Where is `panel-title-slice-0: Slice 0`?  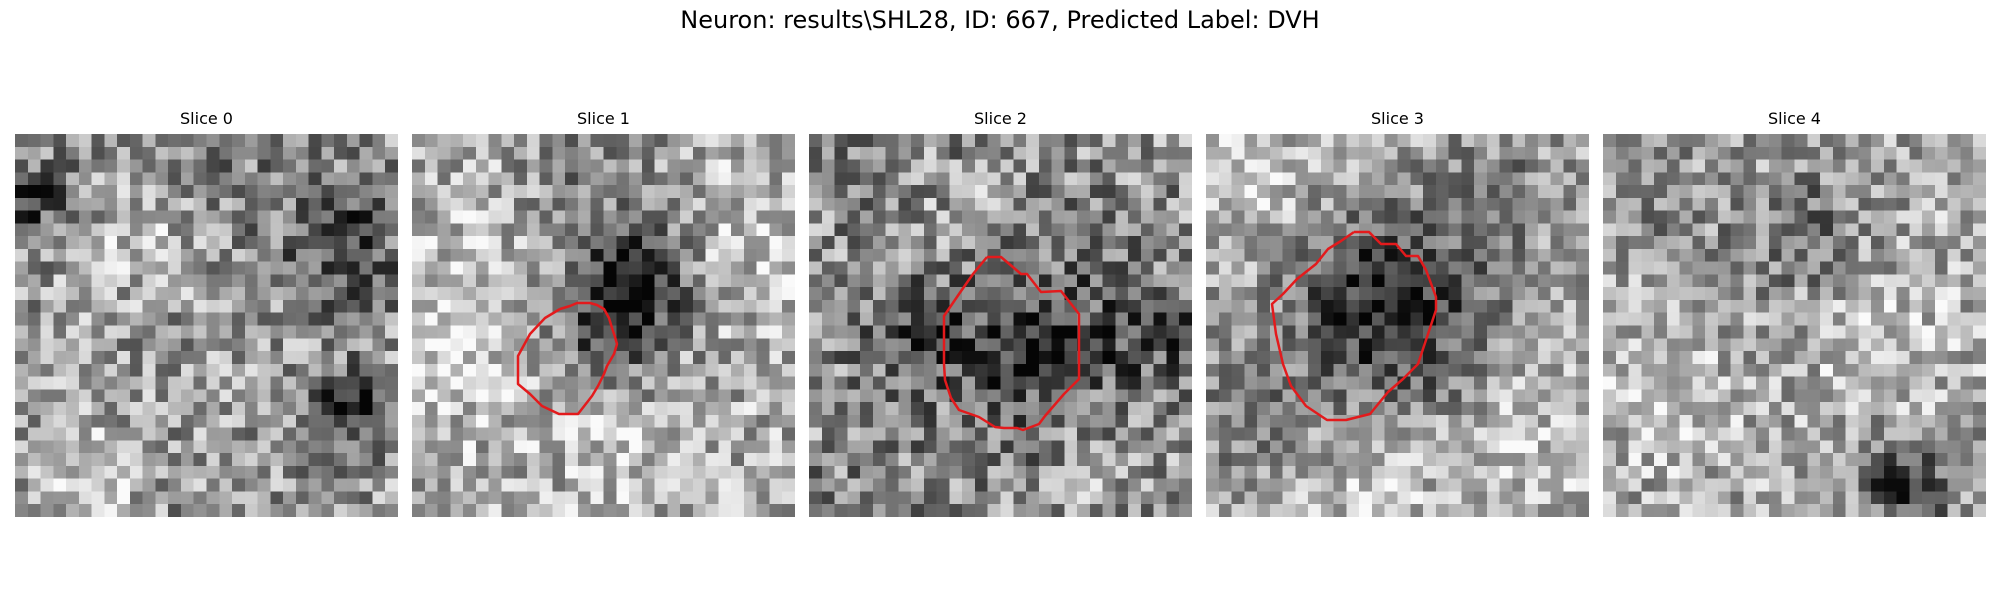 panel-title-slice-0: Slice 0 is located at coordinates (206, 118).